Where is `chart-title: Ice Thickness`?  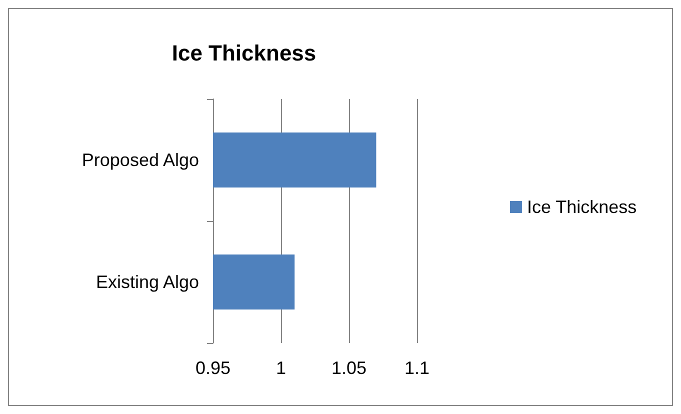
chart-title: Ice Thickness is located at coordinates (244, 53).